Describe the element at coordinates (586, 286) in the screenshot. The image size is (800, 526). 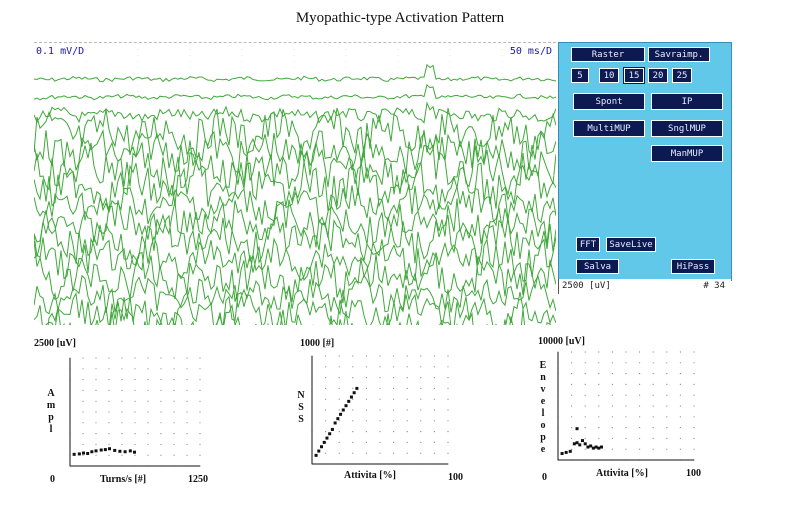
I see `range-readout: 2500 [uV]` at that location.